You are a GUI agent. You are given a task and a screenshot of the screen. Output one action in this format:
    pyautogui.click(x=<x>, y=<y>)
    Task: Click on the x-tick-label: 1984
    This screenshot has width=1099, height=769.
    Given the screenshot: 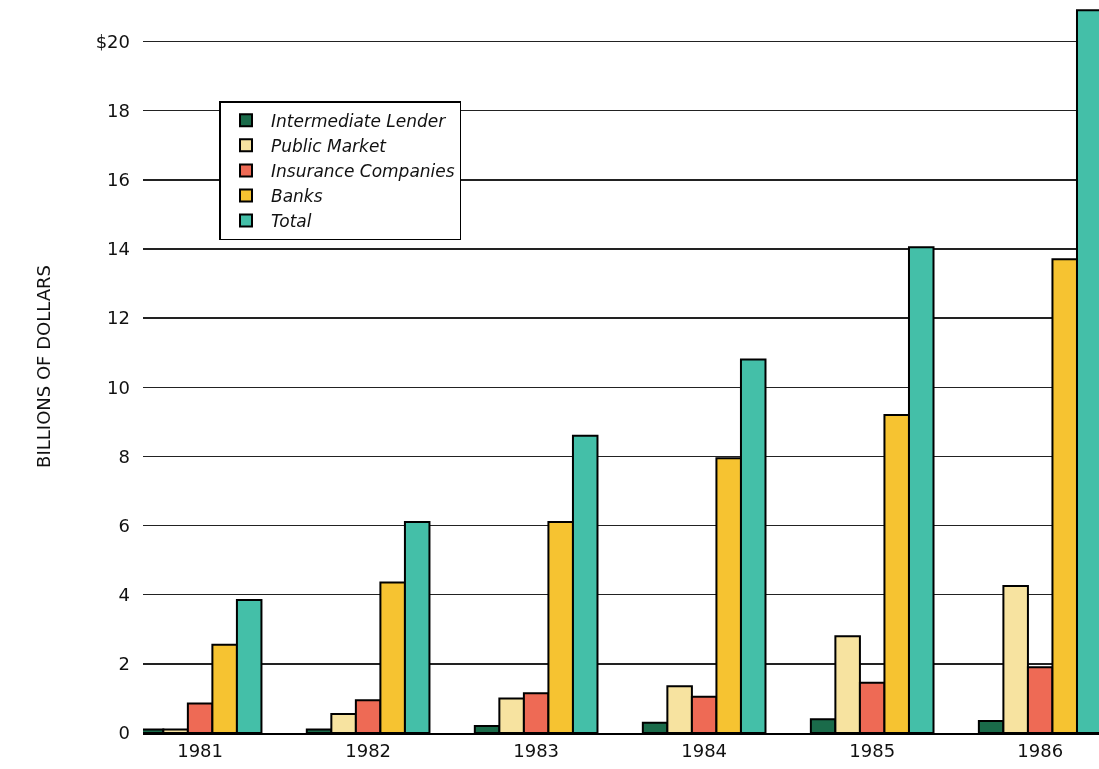 What is the action you would take?
    pyautogui.click(x=704, y=750)
    